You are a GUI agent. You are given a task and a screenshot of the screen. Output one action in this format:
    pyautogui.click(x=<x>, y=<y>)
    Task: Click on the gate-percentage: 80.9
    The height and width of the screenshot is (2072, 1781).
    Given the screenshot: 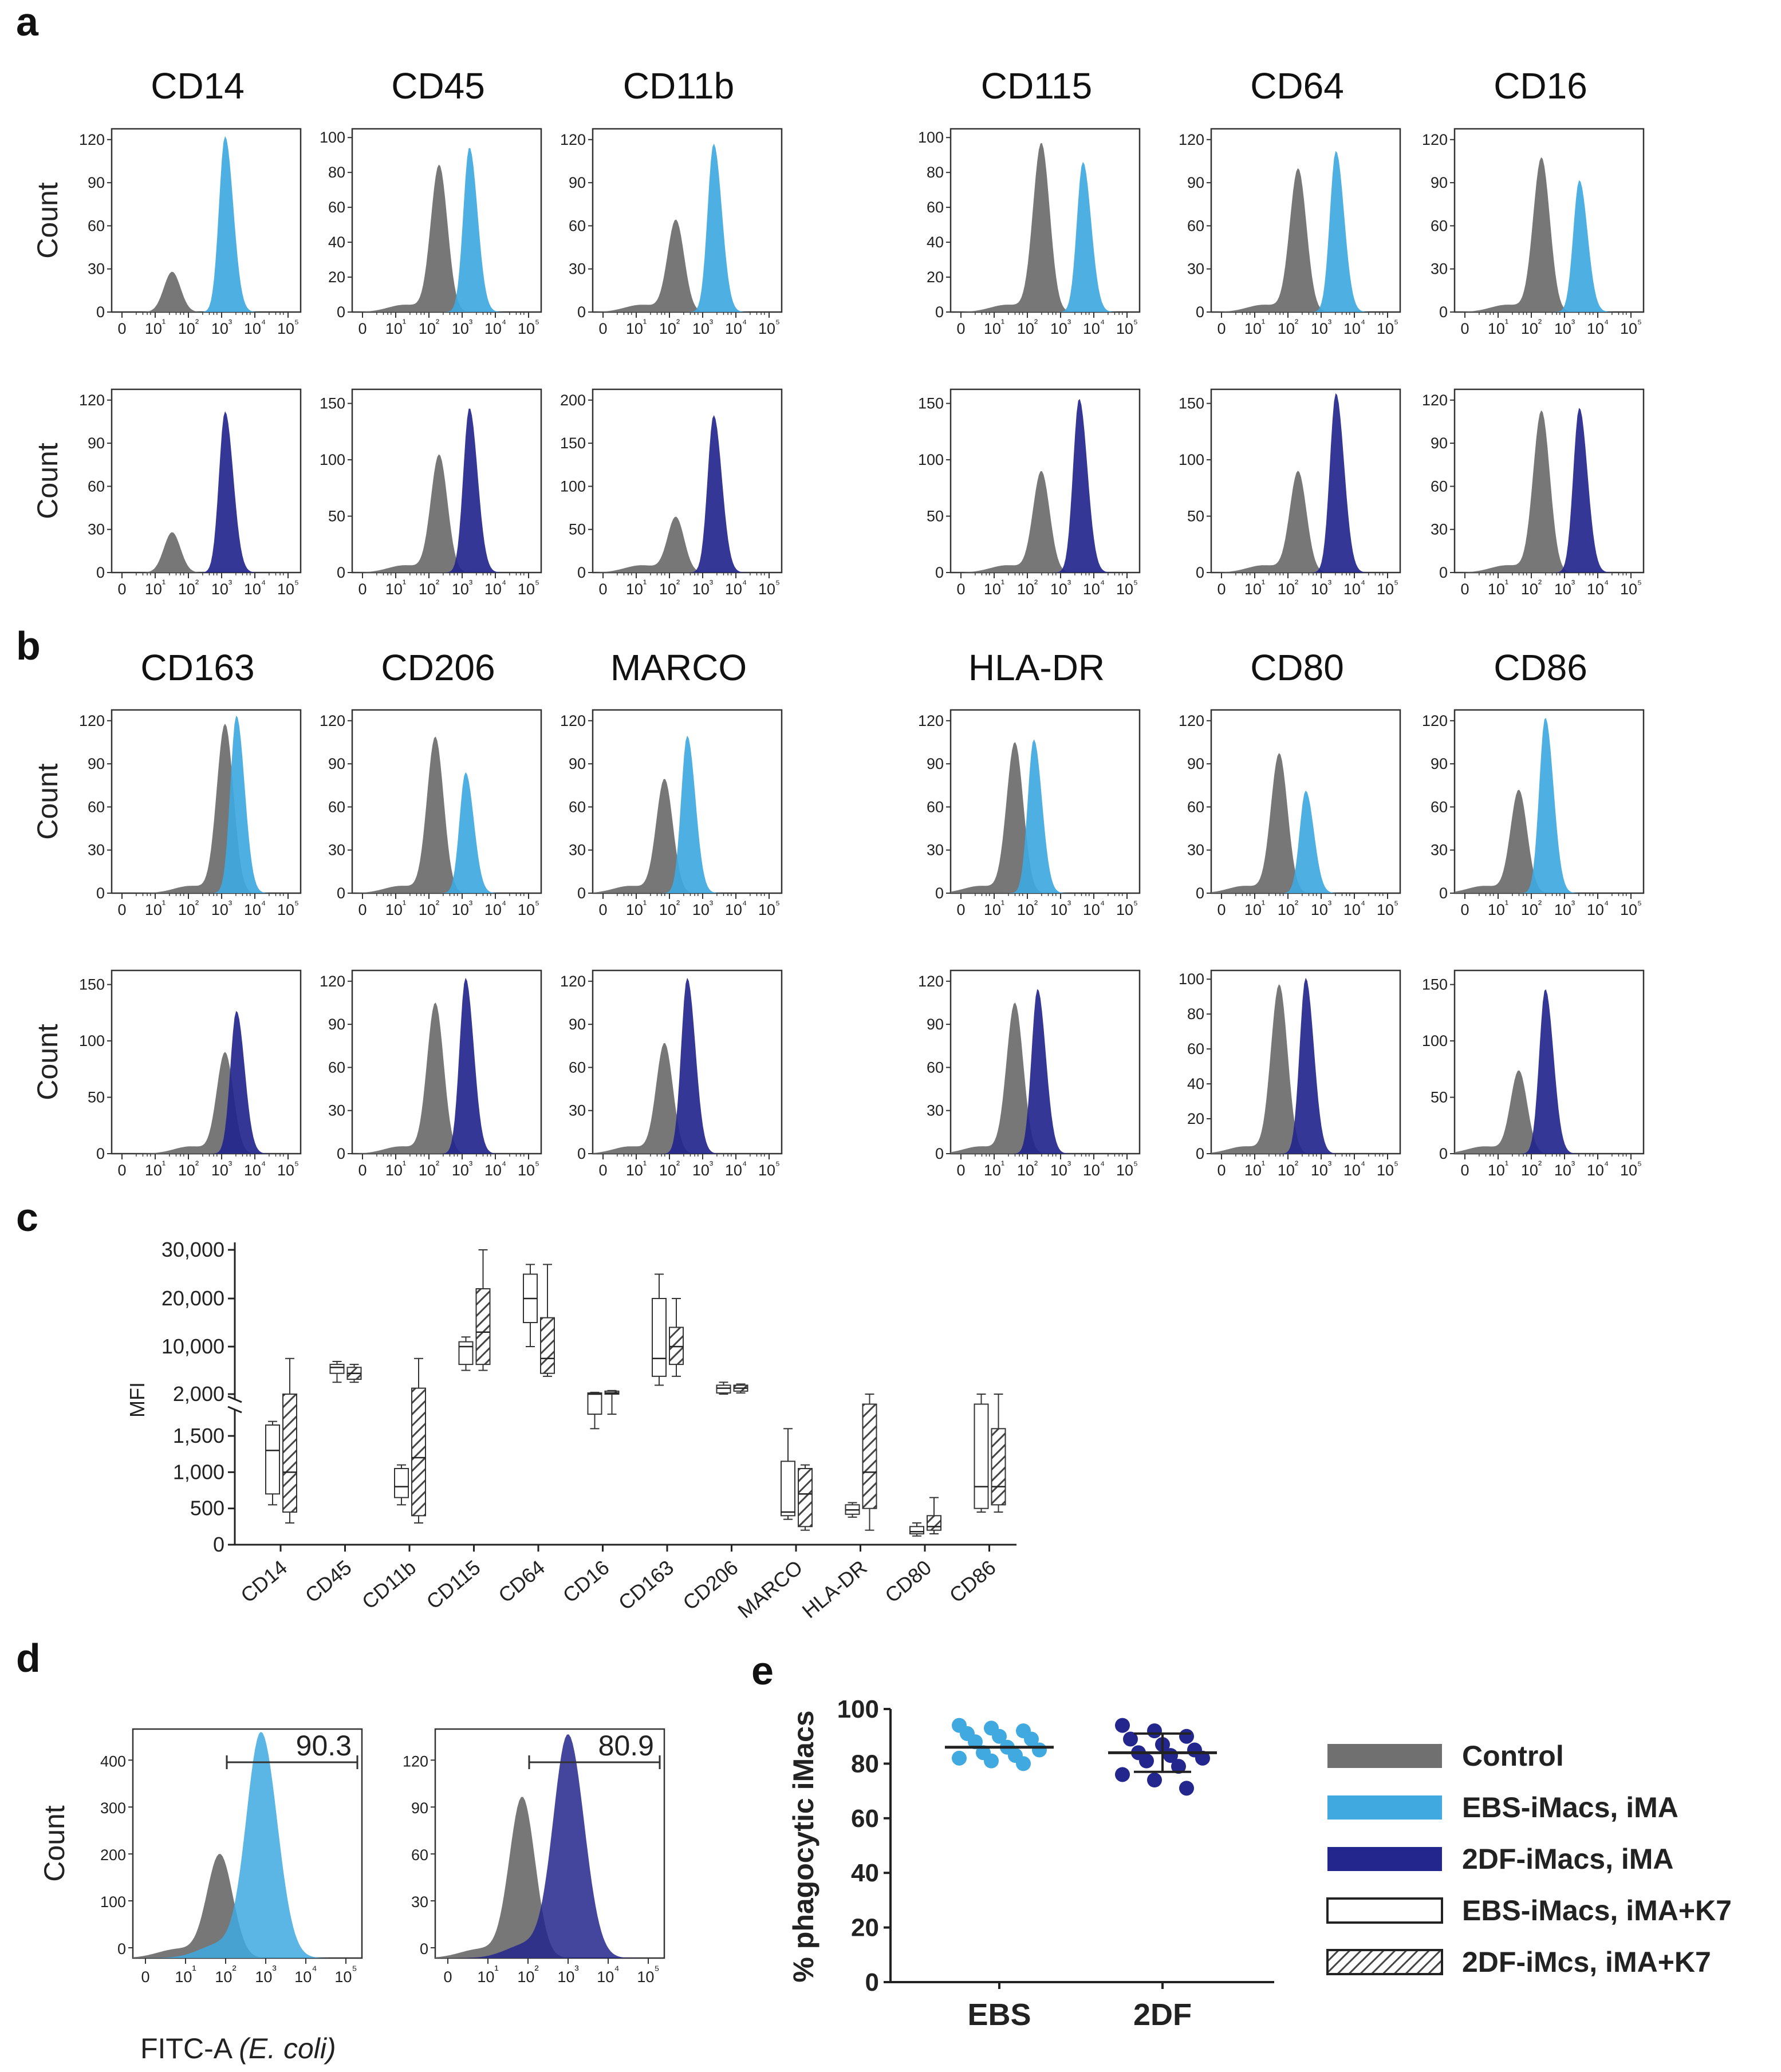 What is the action you would take?
    pyautogui.click(x=626, y=1746)
    